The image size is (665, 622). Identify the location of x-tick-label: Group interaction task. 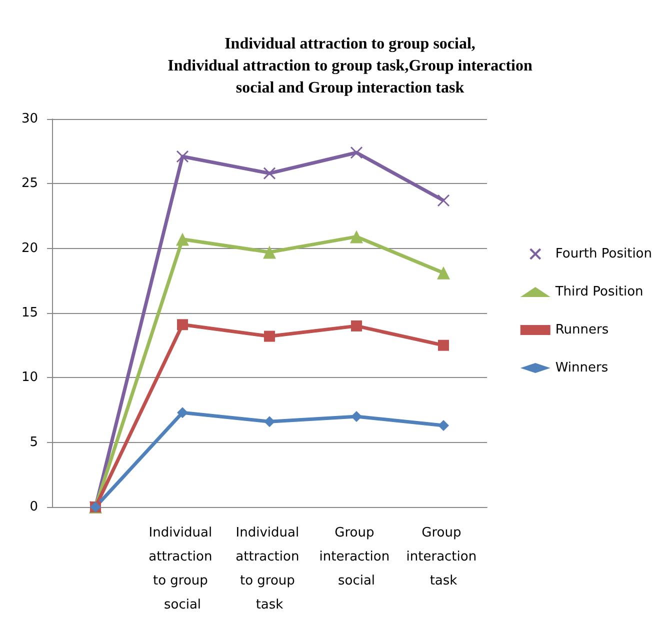
(443, 557).